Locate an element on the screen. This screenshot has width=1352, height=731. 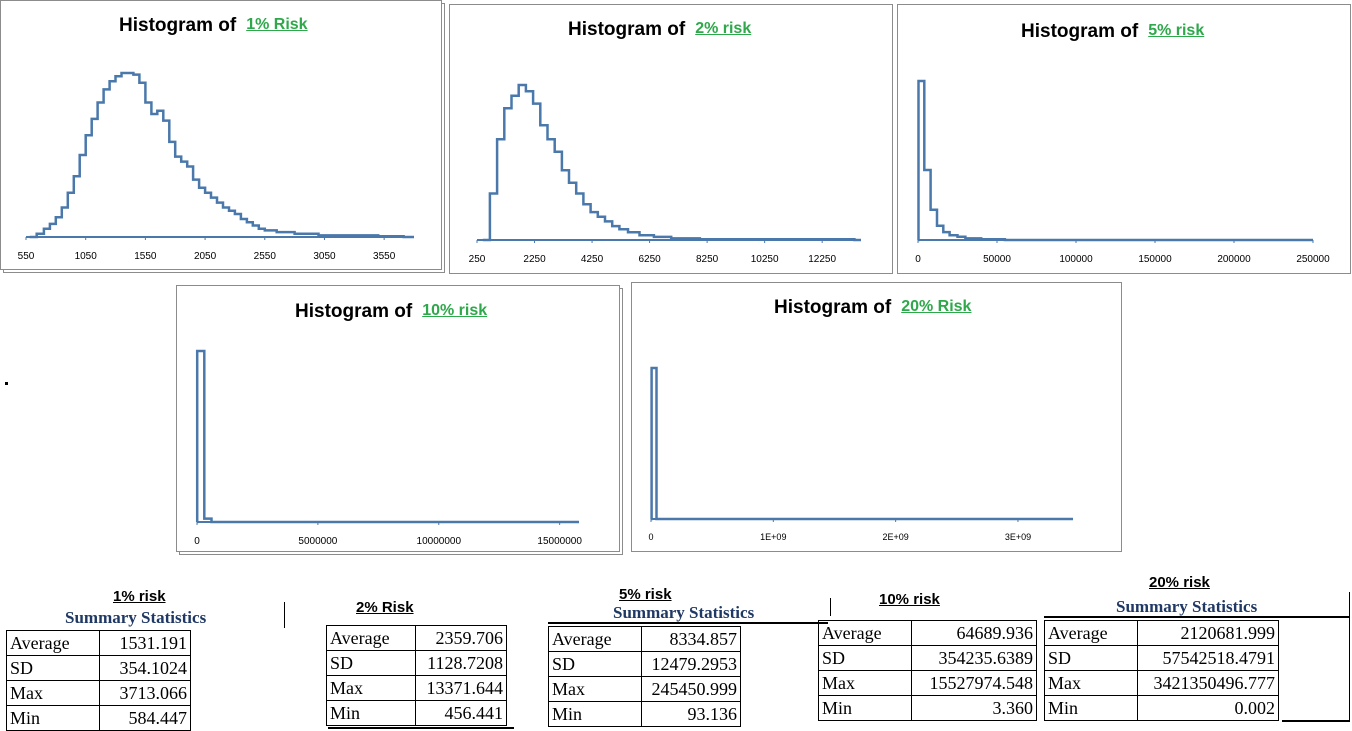
stat-value: 584.447 is located at coordinates (145, 718).